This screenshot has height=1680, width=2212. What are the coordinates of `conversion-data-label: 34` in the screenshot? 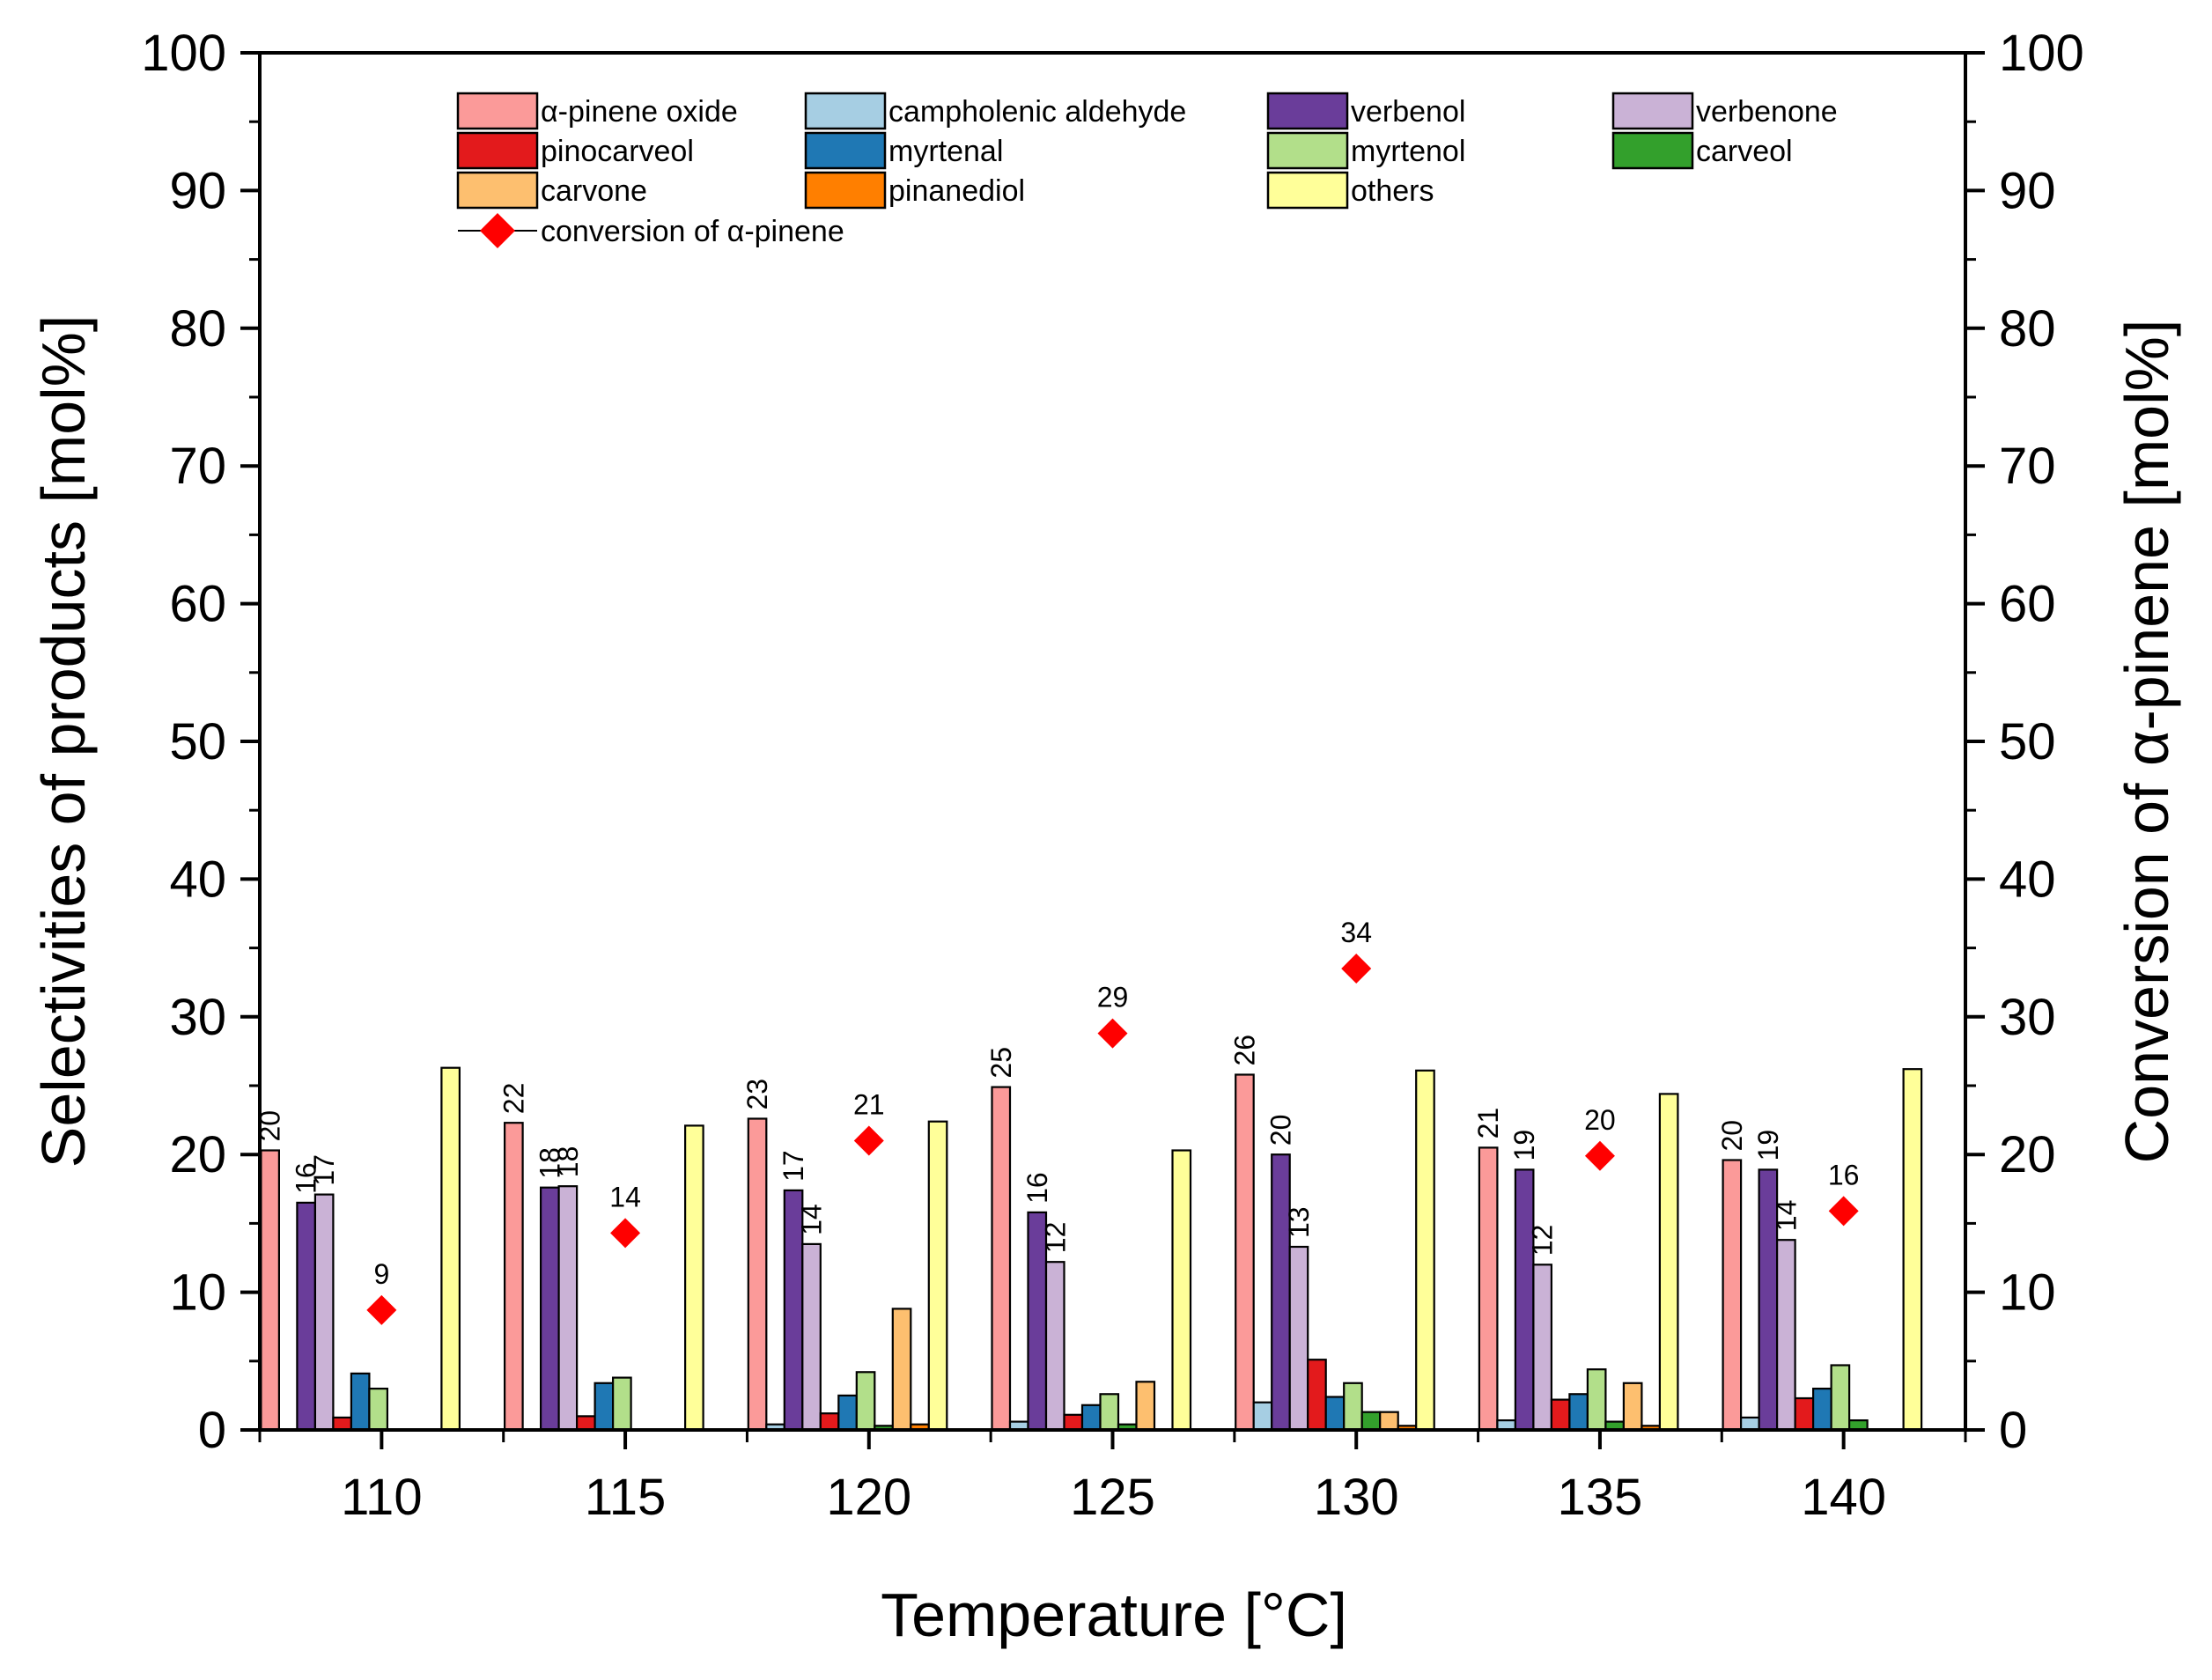 It's located at (1356, 932).